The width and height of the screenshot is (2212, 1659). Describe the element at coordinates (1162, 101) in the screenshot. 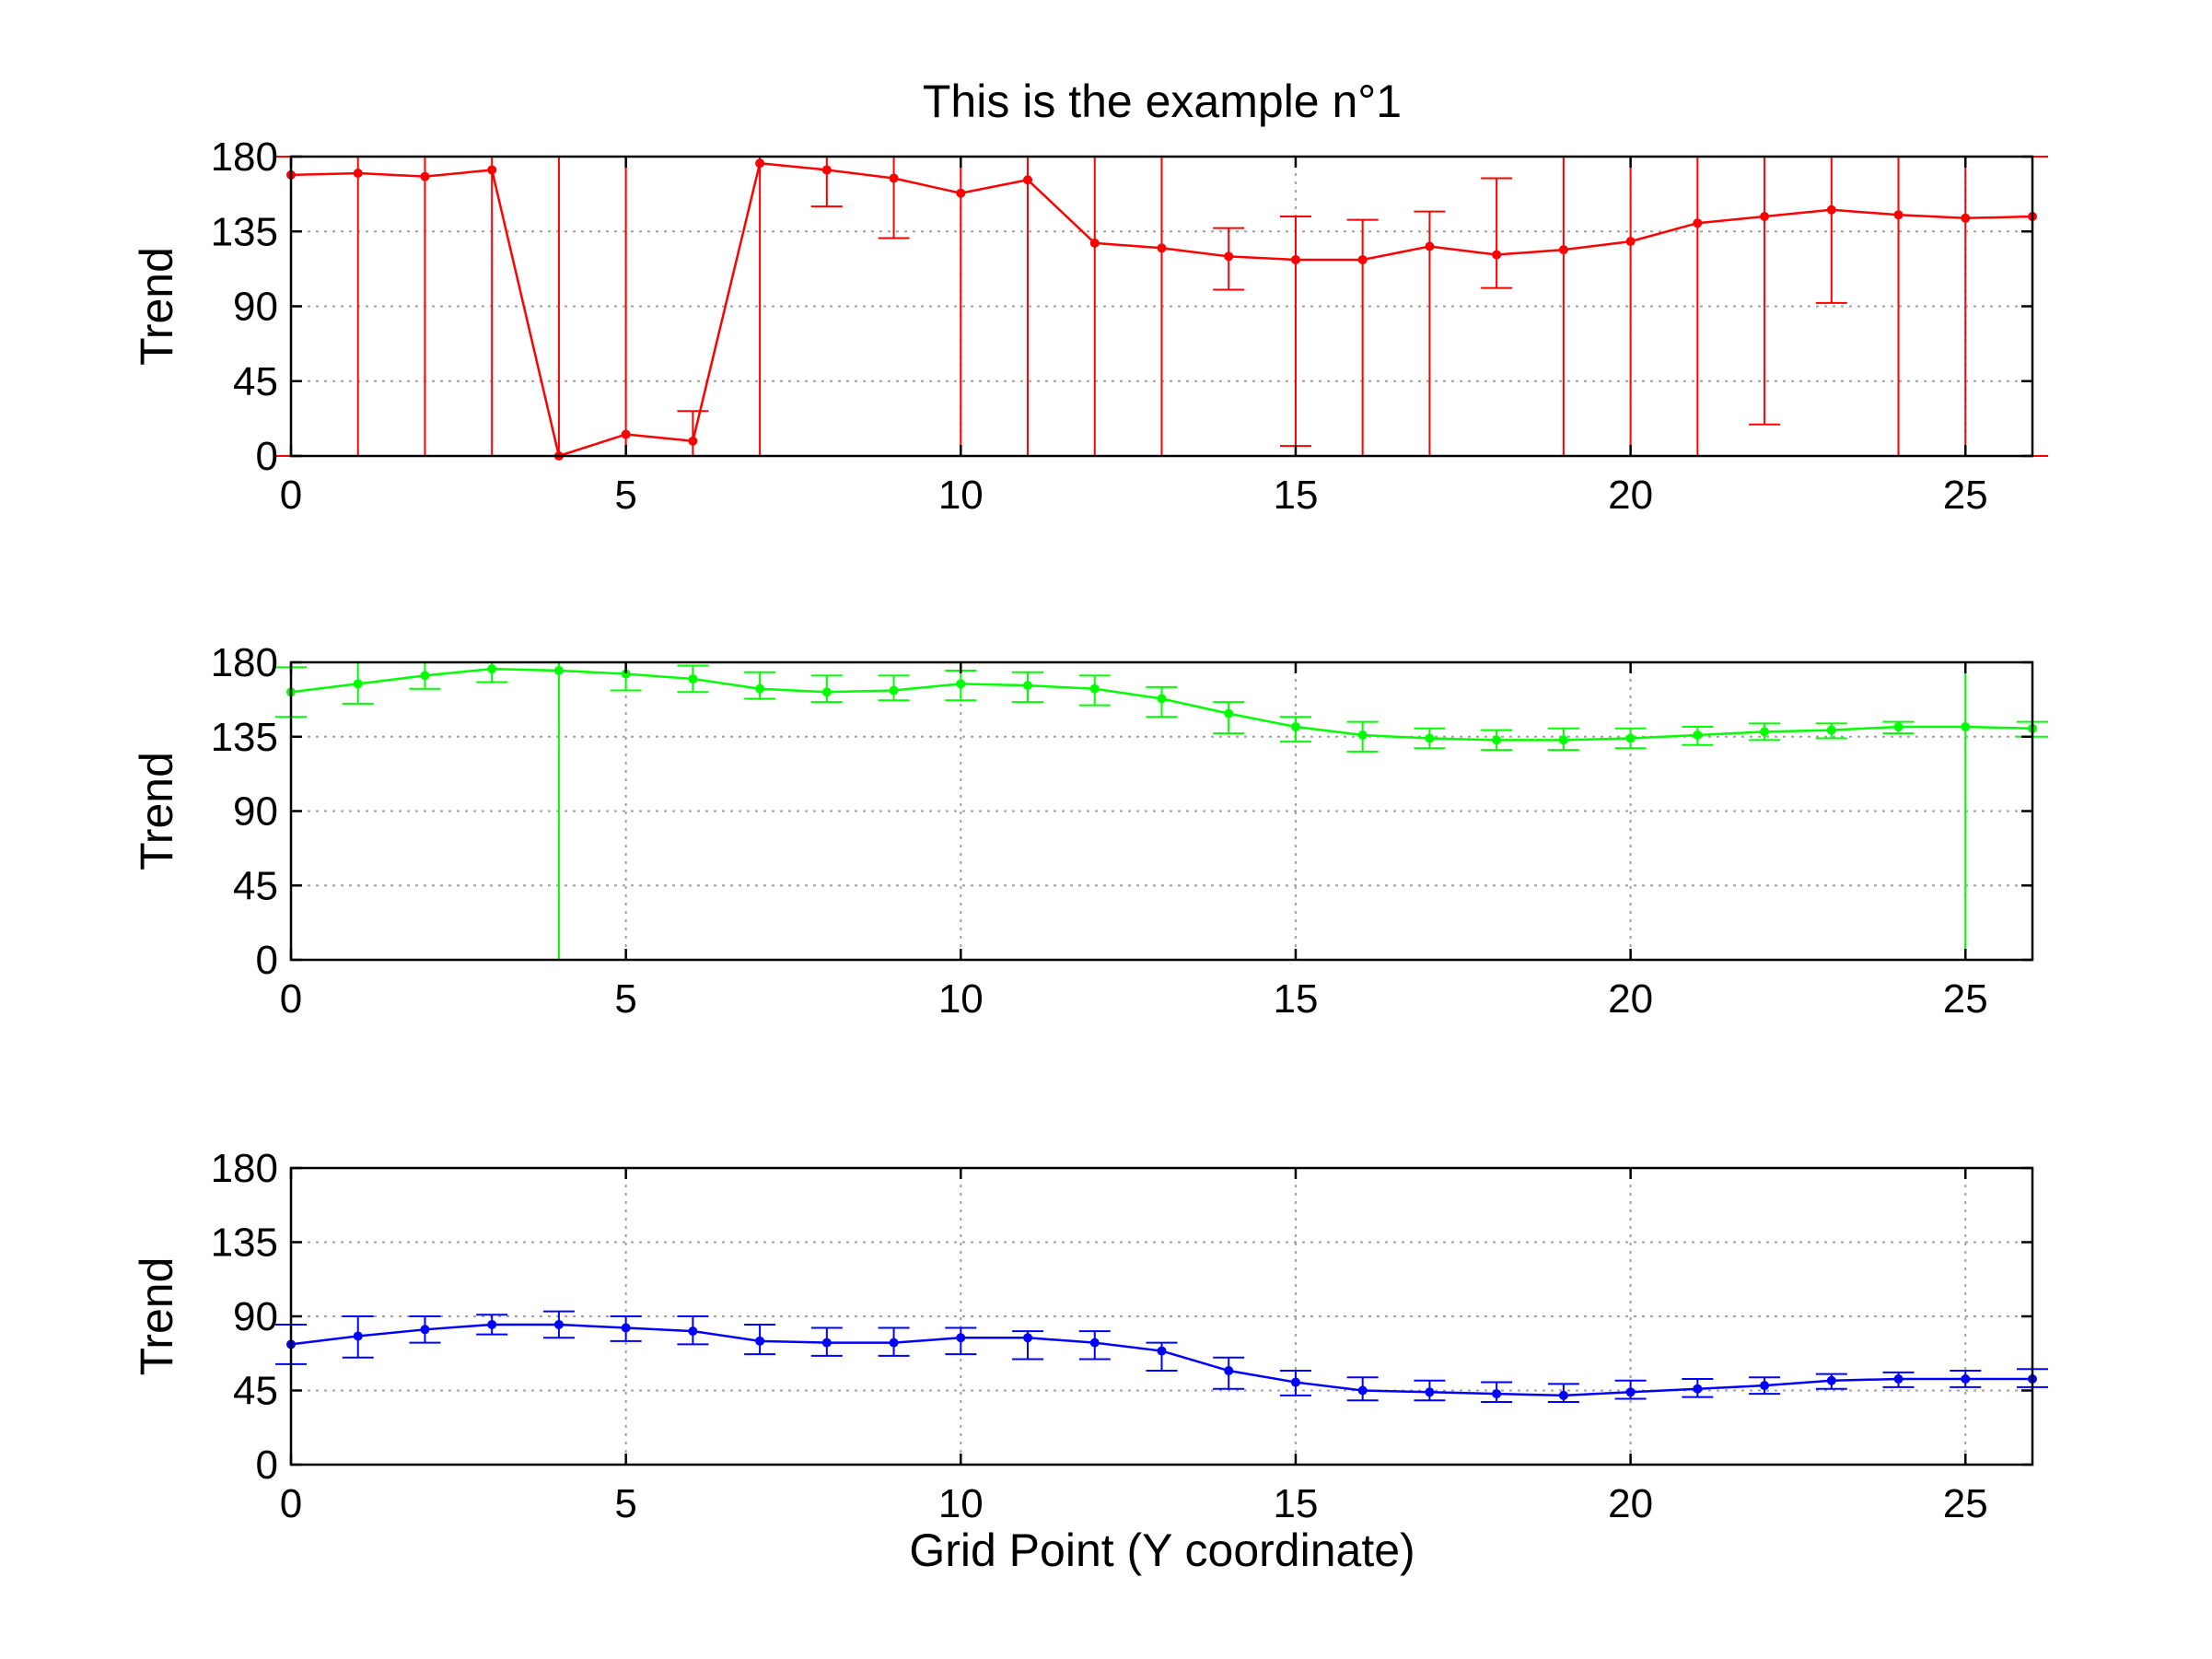

I see `chart-title: This is the example n°1` at that location.